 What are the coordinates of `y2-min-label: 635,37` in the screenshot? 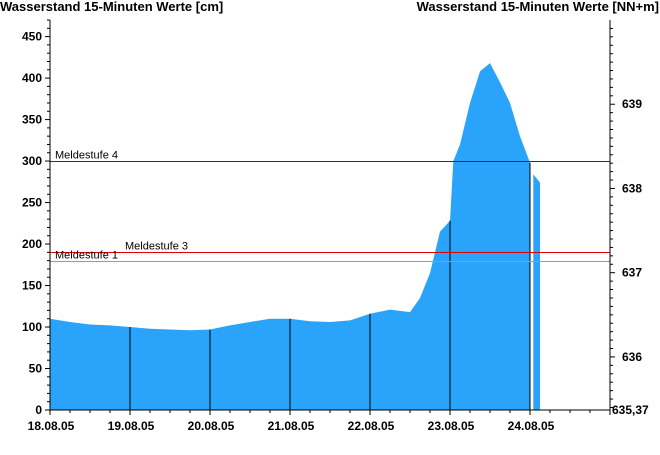 It's located at (630, 410).